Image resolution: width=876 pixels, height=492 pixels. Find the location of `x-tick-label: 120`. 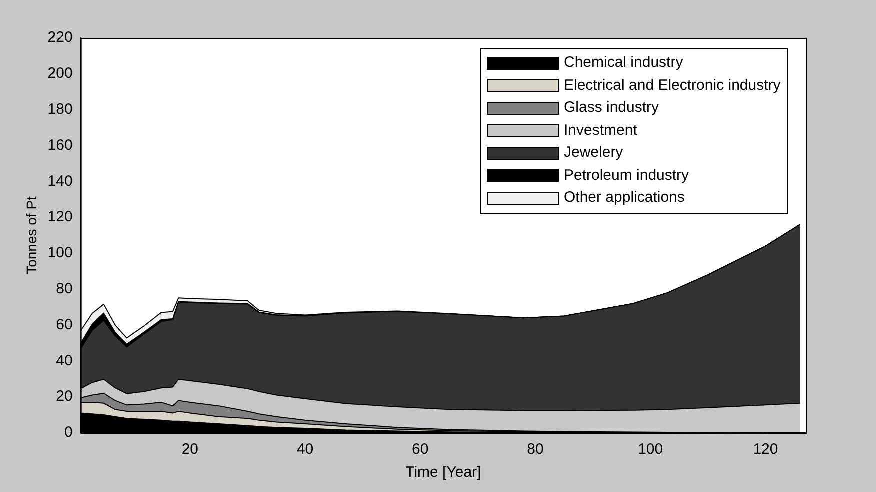

x-tick-label: 120 is located at coordinates (765, 449).